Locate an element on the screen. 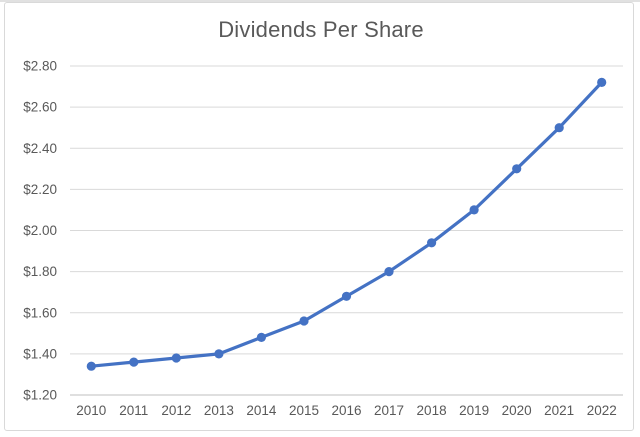 The height and width of the screenshot is (437, 640). data-point-2017 is located at coordinates (389, 272).